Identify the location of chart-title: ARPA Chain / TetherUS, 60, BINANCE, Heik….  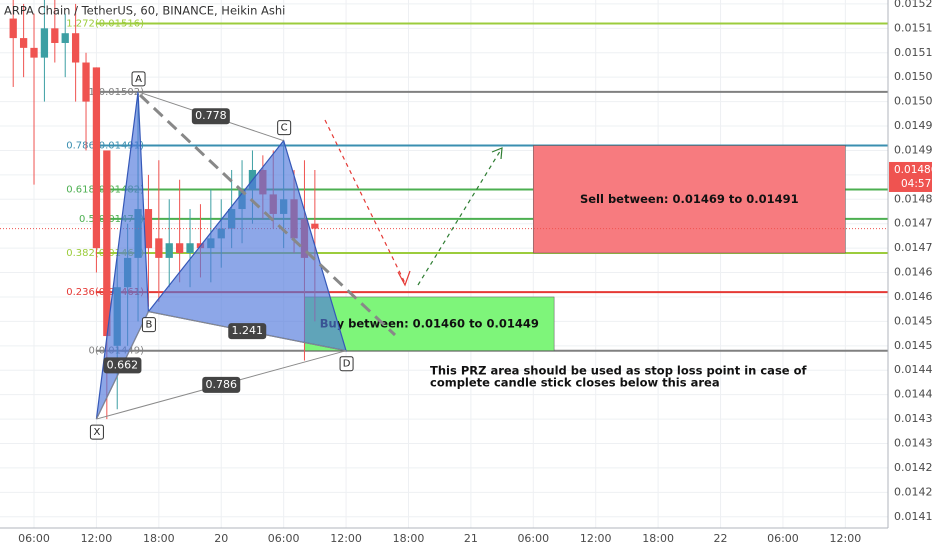
(144, 11).